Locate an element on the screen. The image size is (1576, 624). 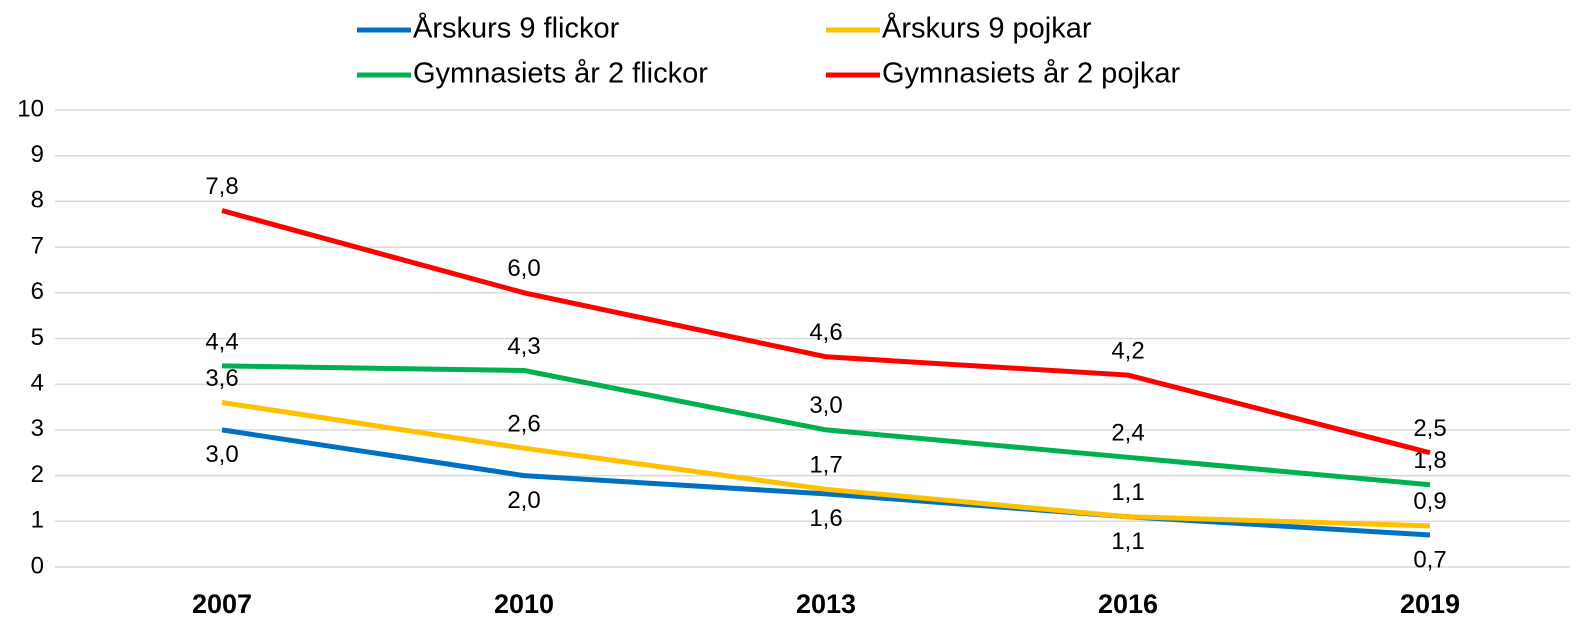
y-tick-label: 7 is located at coordinates (37, 245).